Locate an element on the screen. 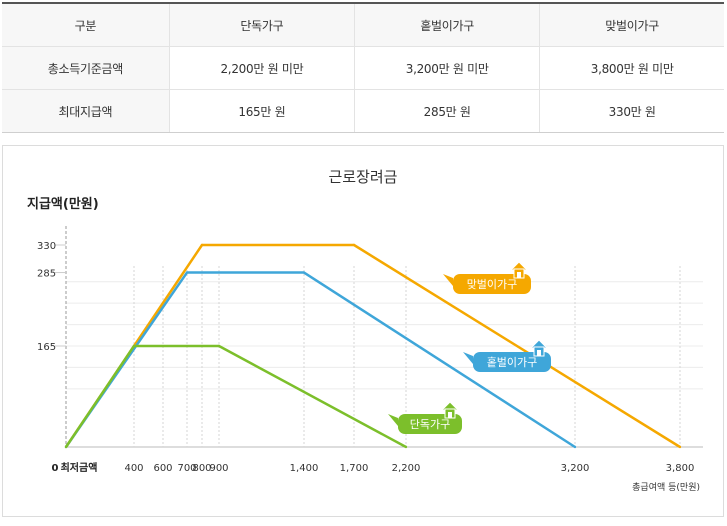  table-header-row: 구분 단독가구 홑벌이가구 맞벌이가구 is located at coordinates (363, 24).